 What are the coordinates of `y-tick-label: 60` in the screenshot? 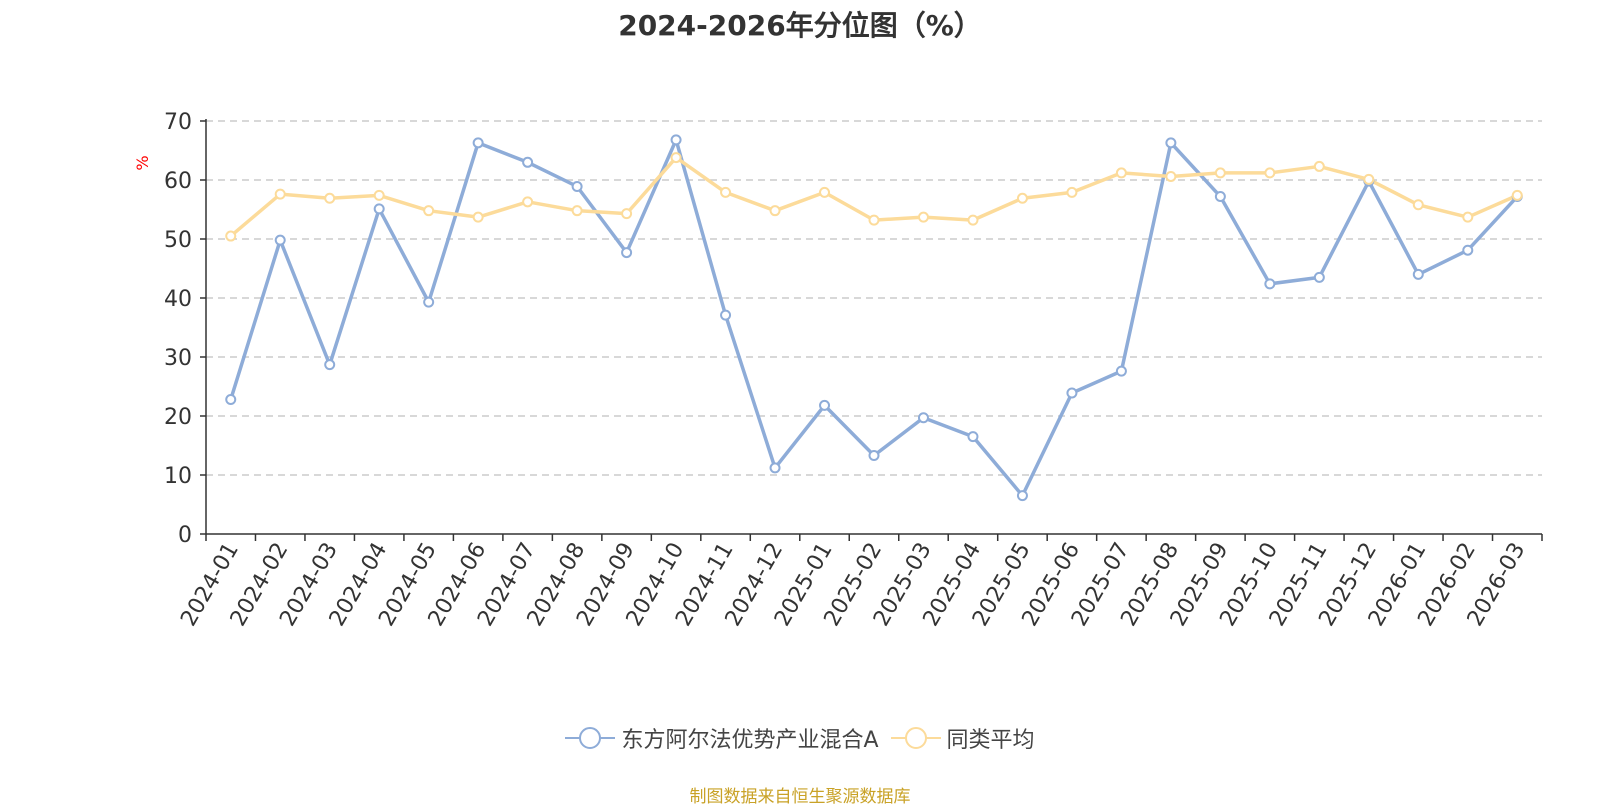 It's located at (178, 181).